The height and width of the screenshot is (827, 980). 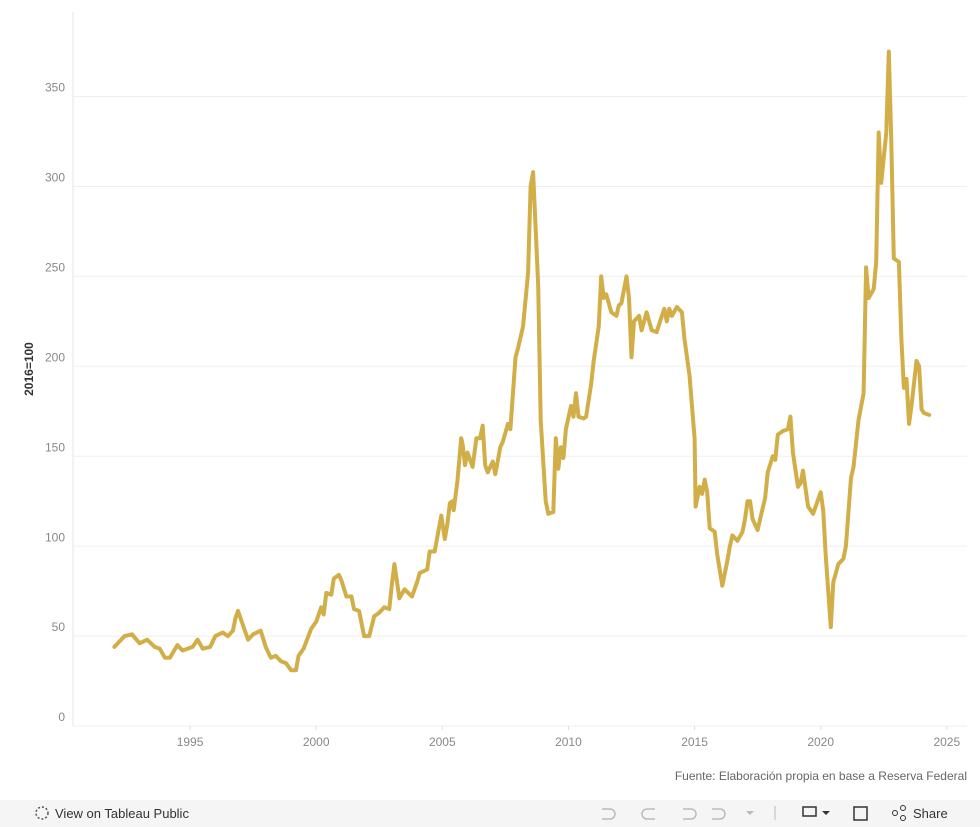 What do you see at coordinates (61, 717) in the screenshot?
I see `y-tick-label: 0` at bounding box center [61, 717].